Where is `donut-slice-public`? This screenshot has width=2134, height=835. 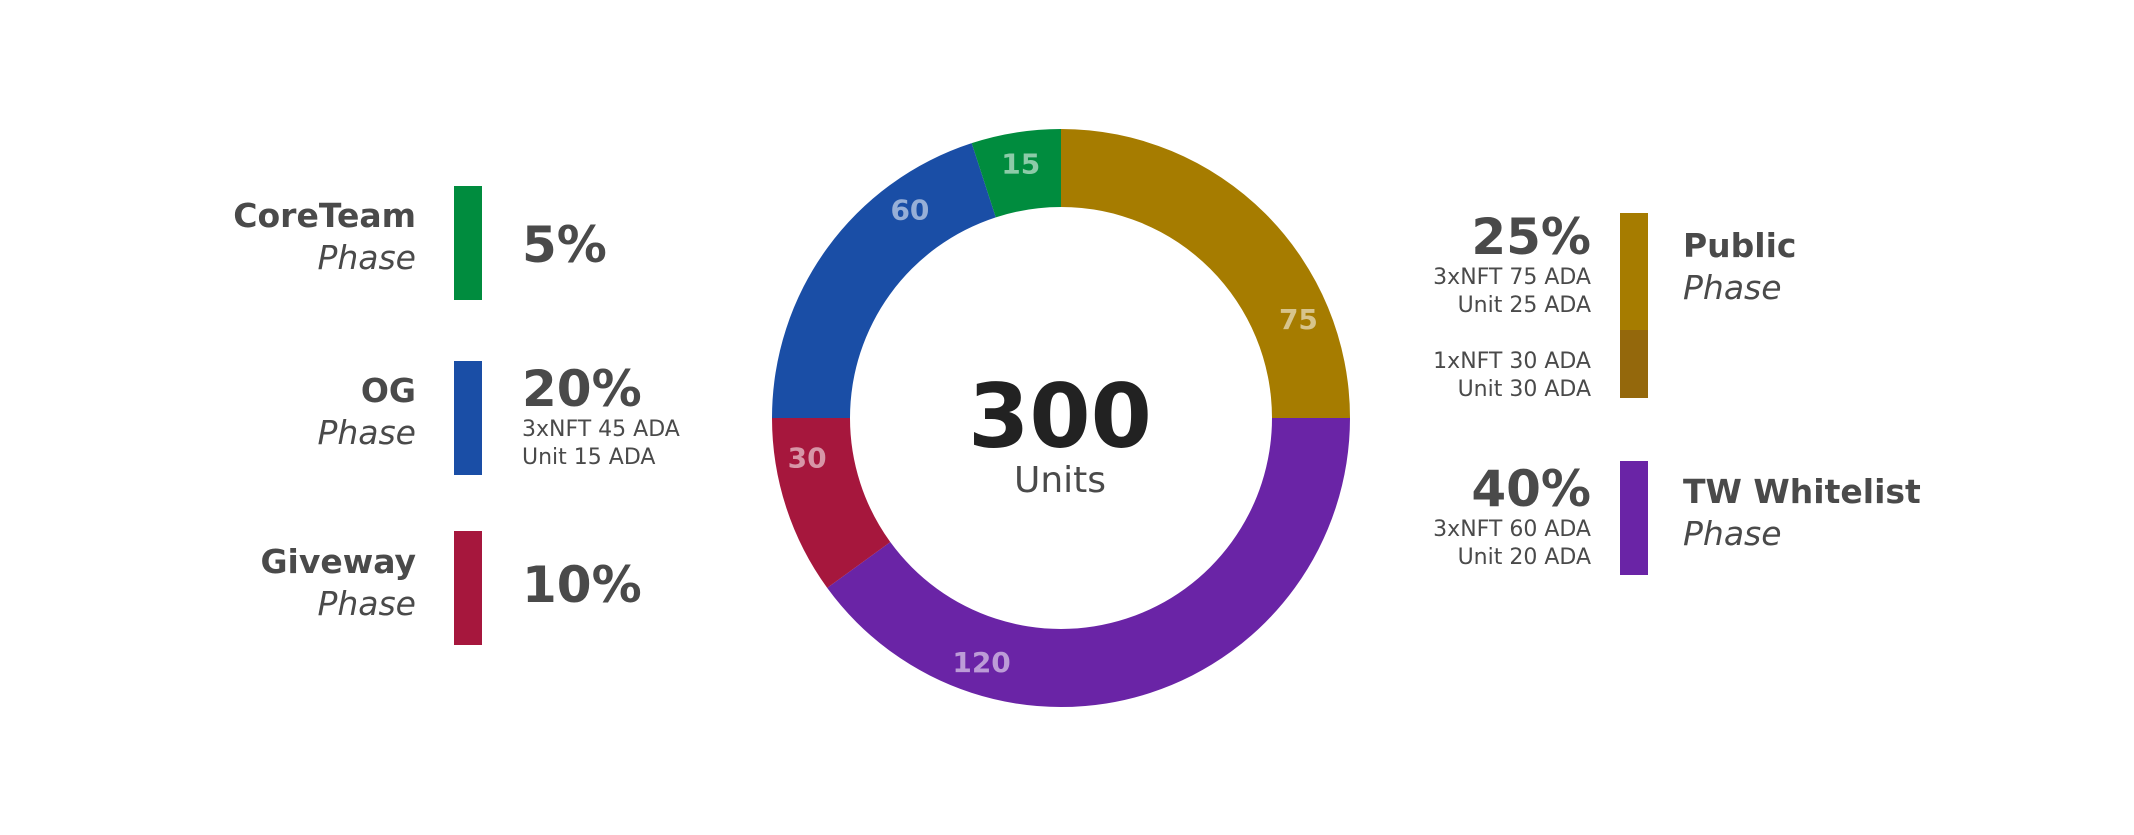
donut-slice-public is located at coordinates (1205, 273).